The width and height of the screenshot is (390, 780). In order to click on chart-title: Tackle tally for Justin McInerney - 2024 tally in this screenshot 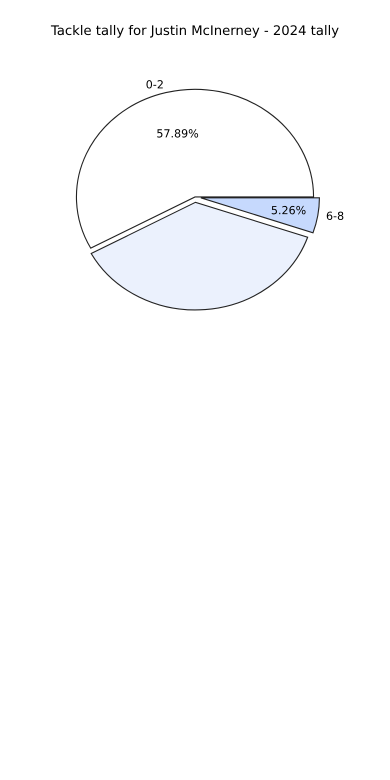, I will do `click(194, 31)`.